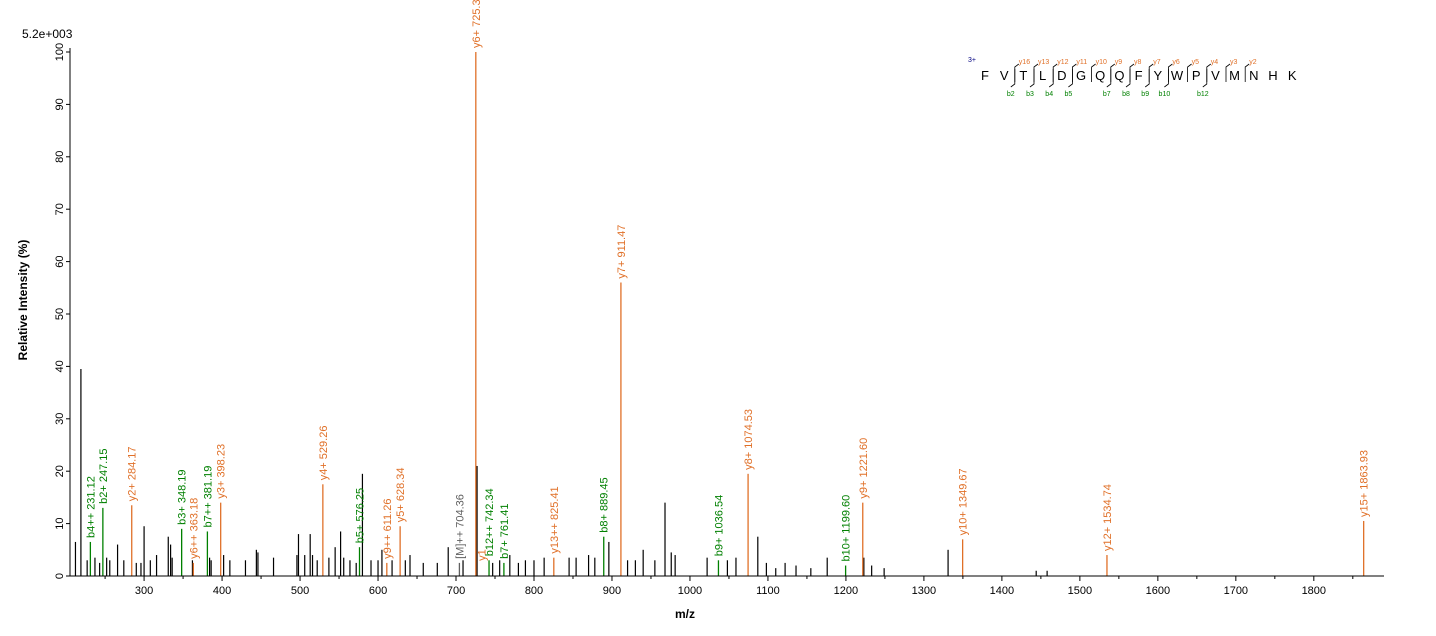  Describe the element at coordinates (612, 591) in the screenshot. I see `x-tick-label: 900` at that location.